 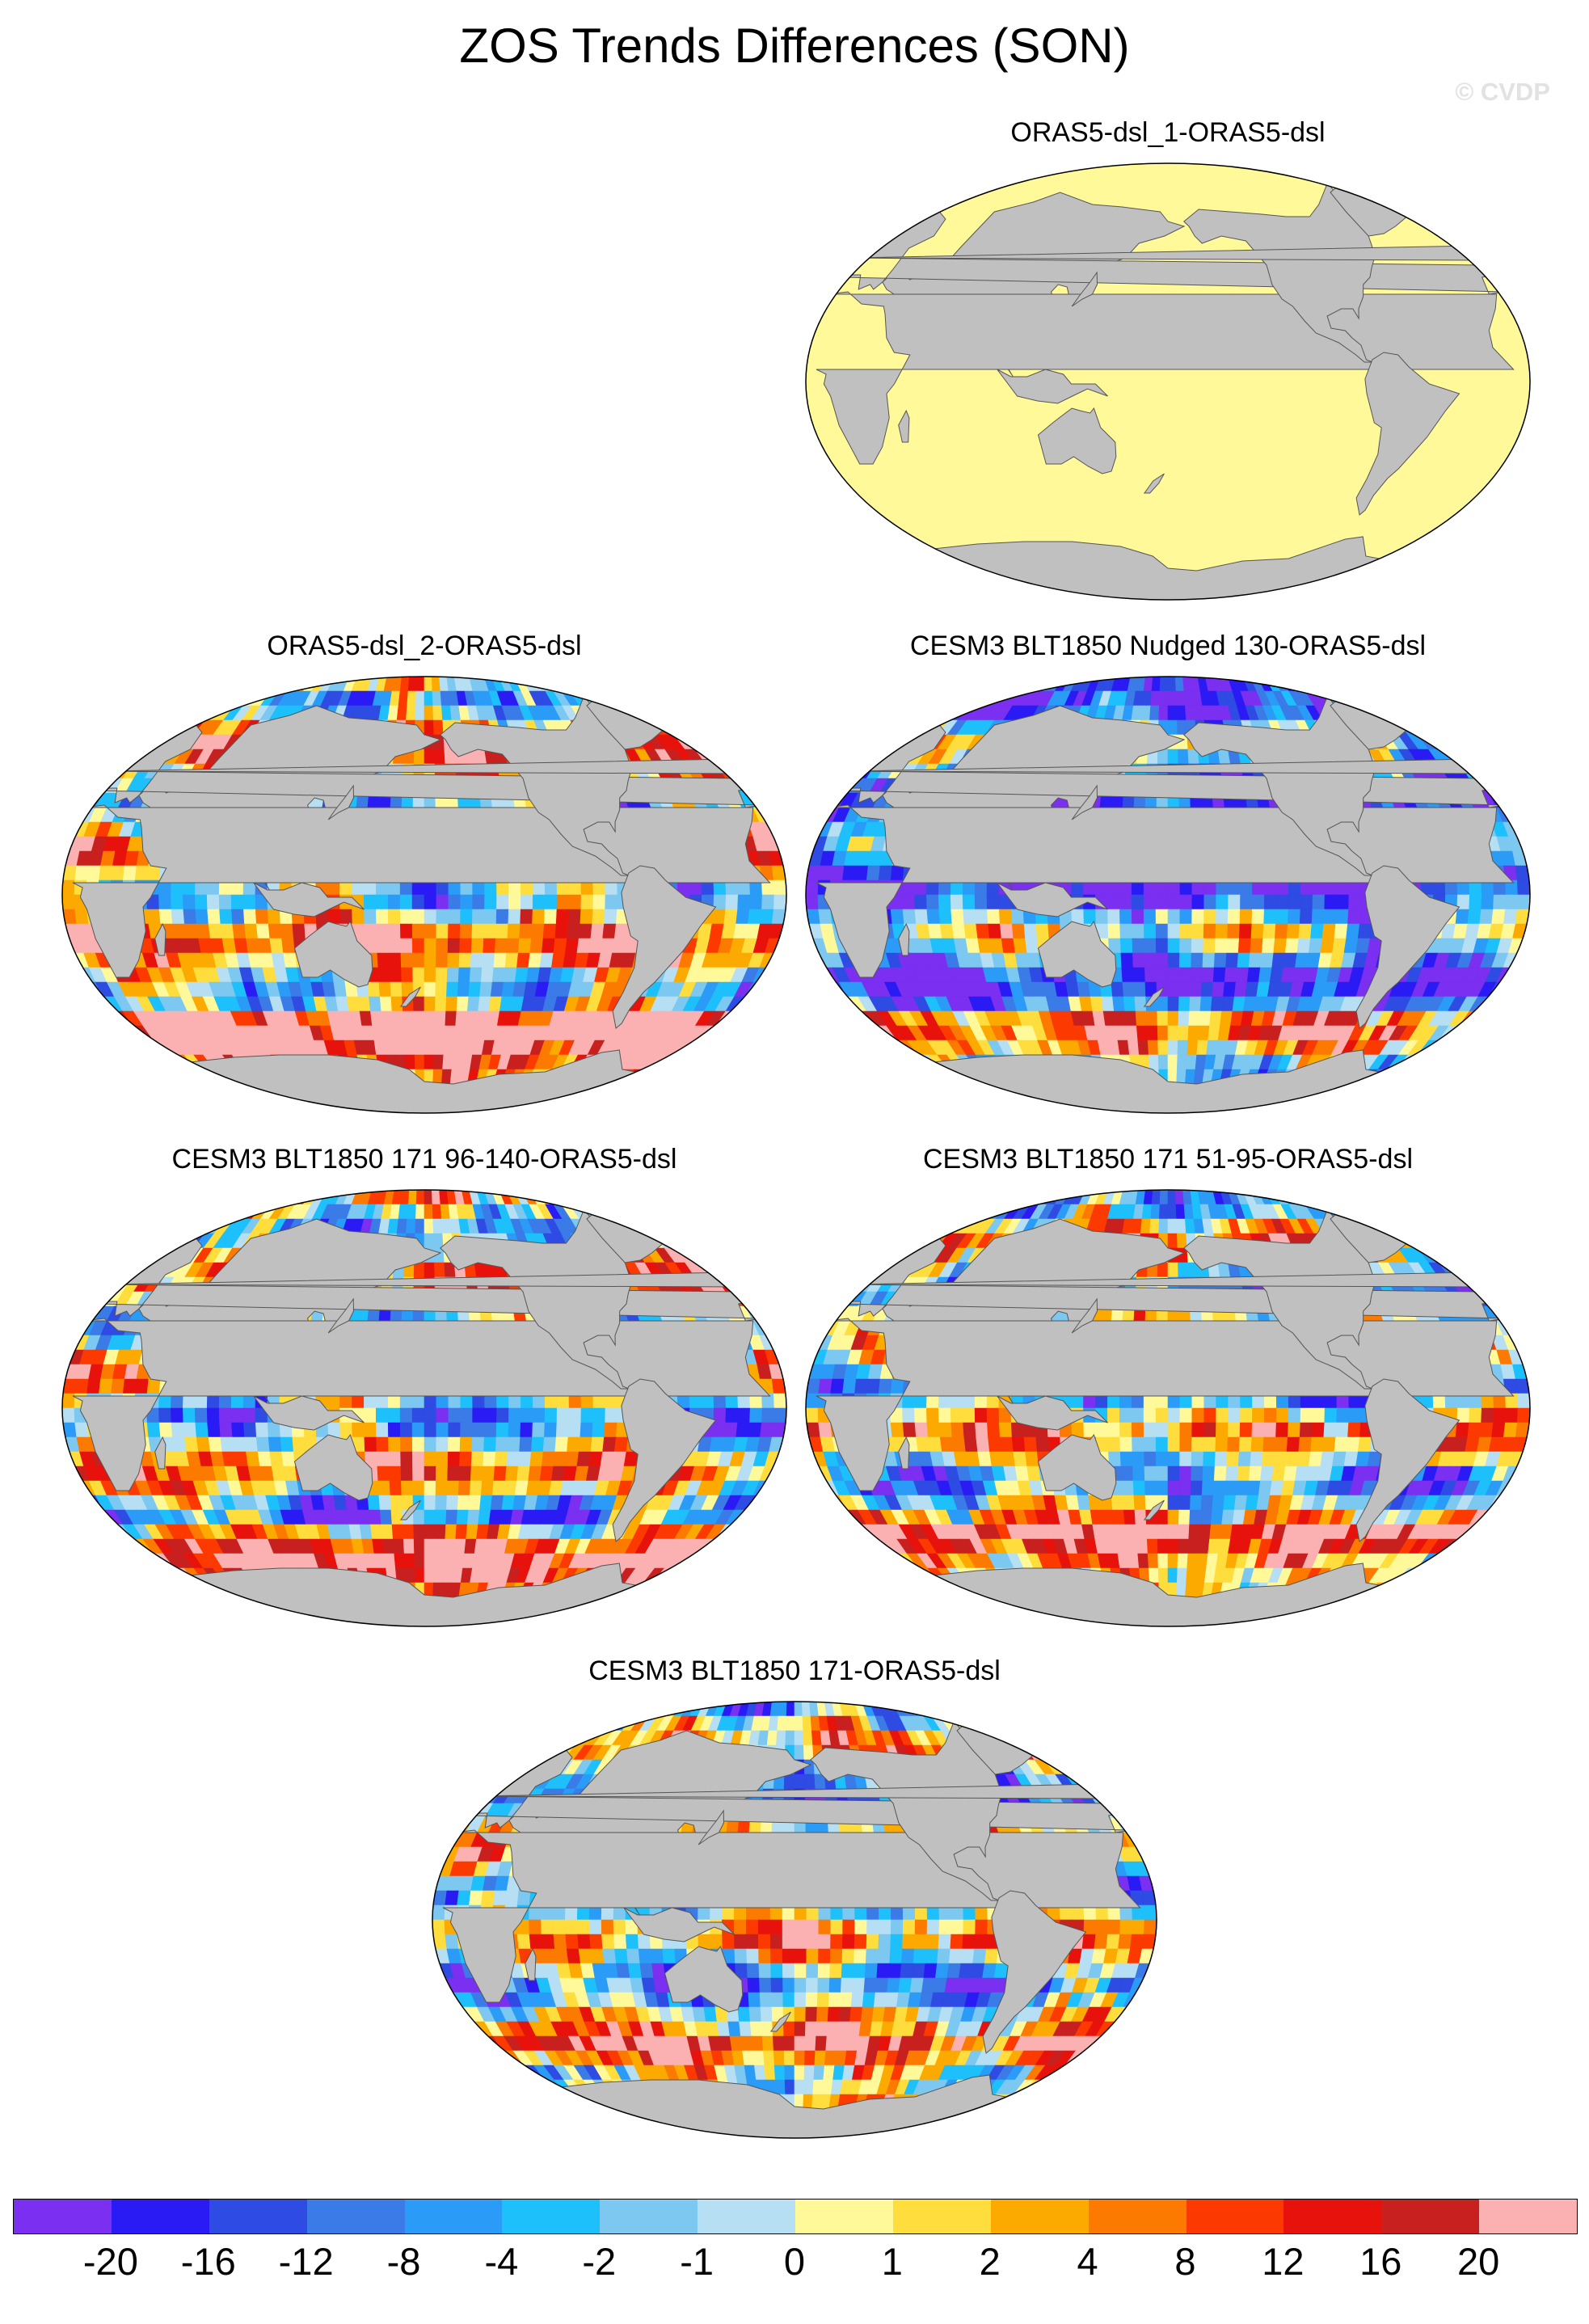 I want to click on north-america-landmass, so click(x=1279, y=272).